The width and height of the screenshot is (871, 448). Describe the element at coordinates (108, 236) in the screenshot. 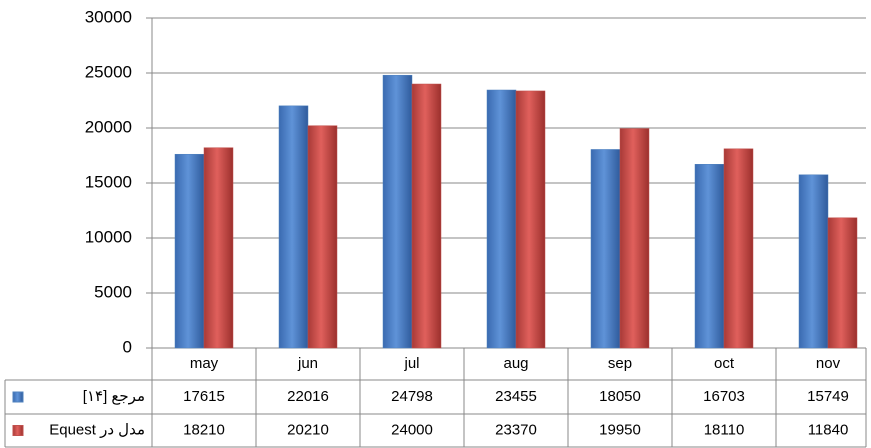

I see `y-tick-label: 10000` at that location.